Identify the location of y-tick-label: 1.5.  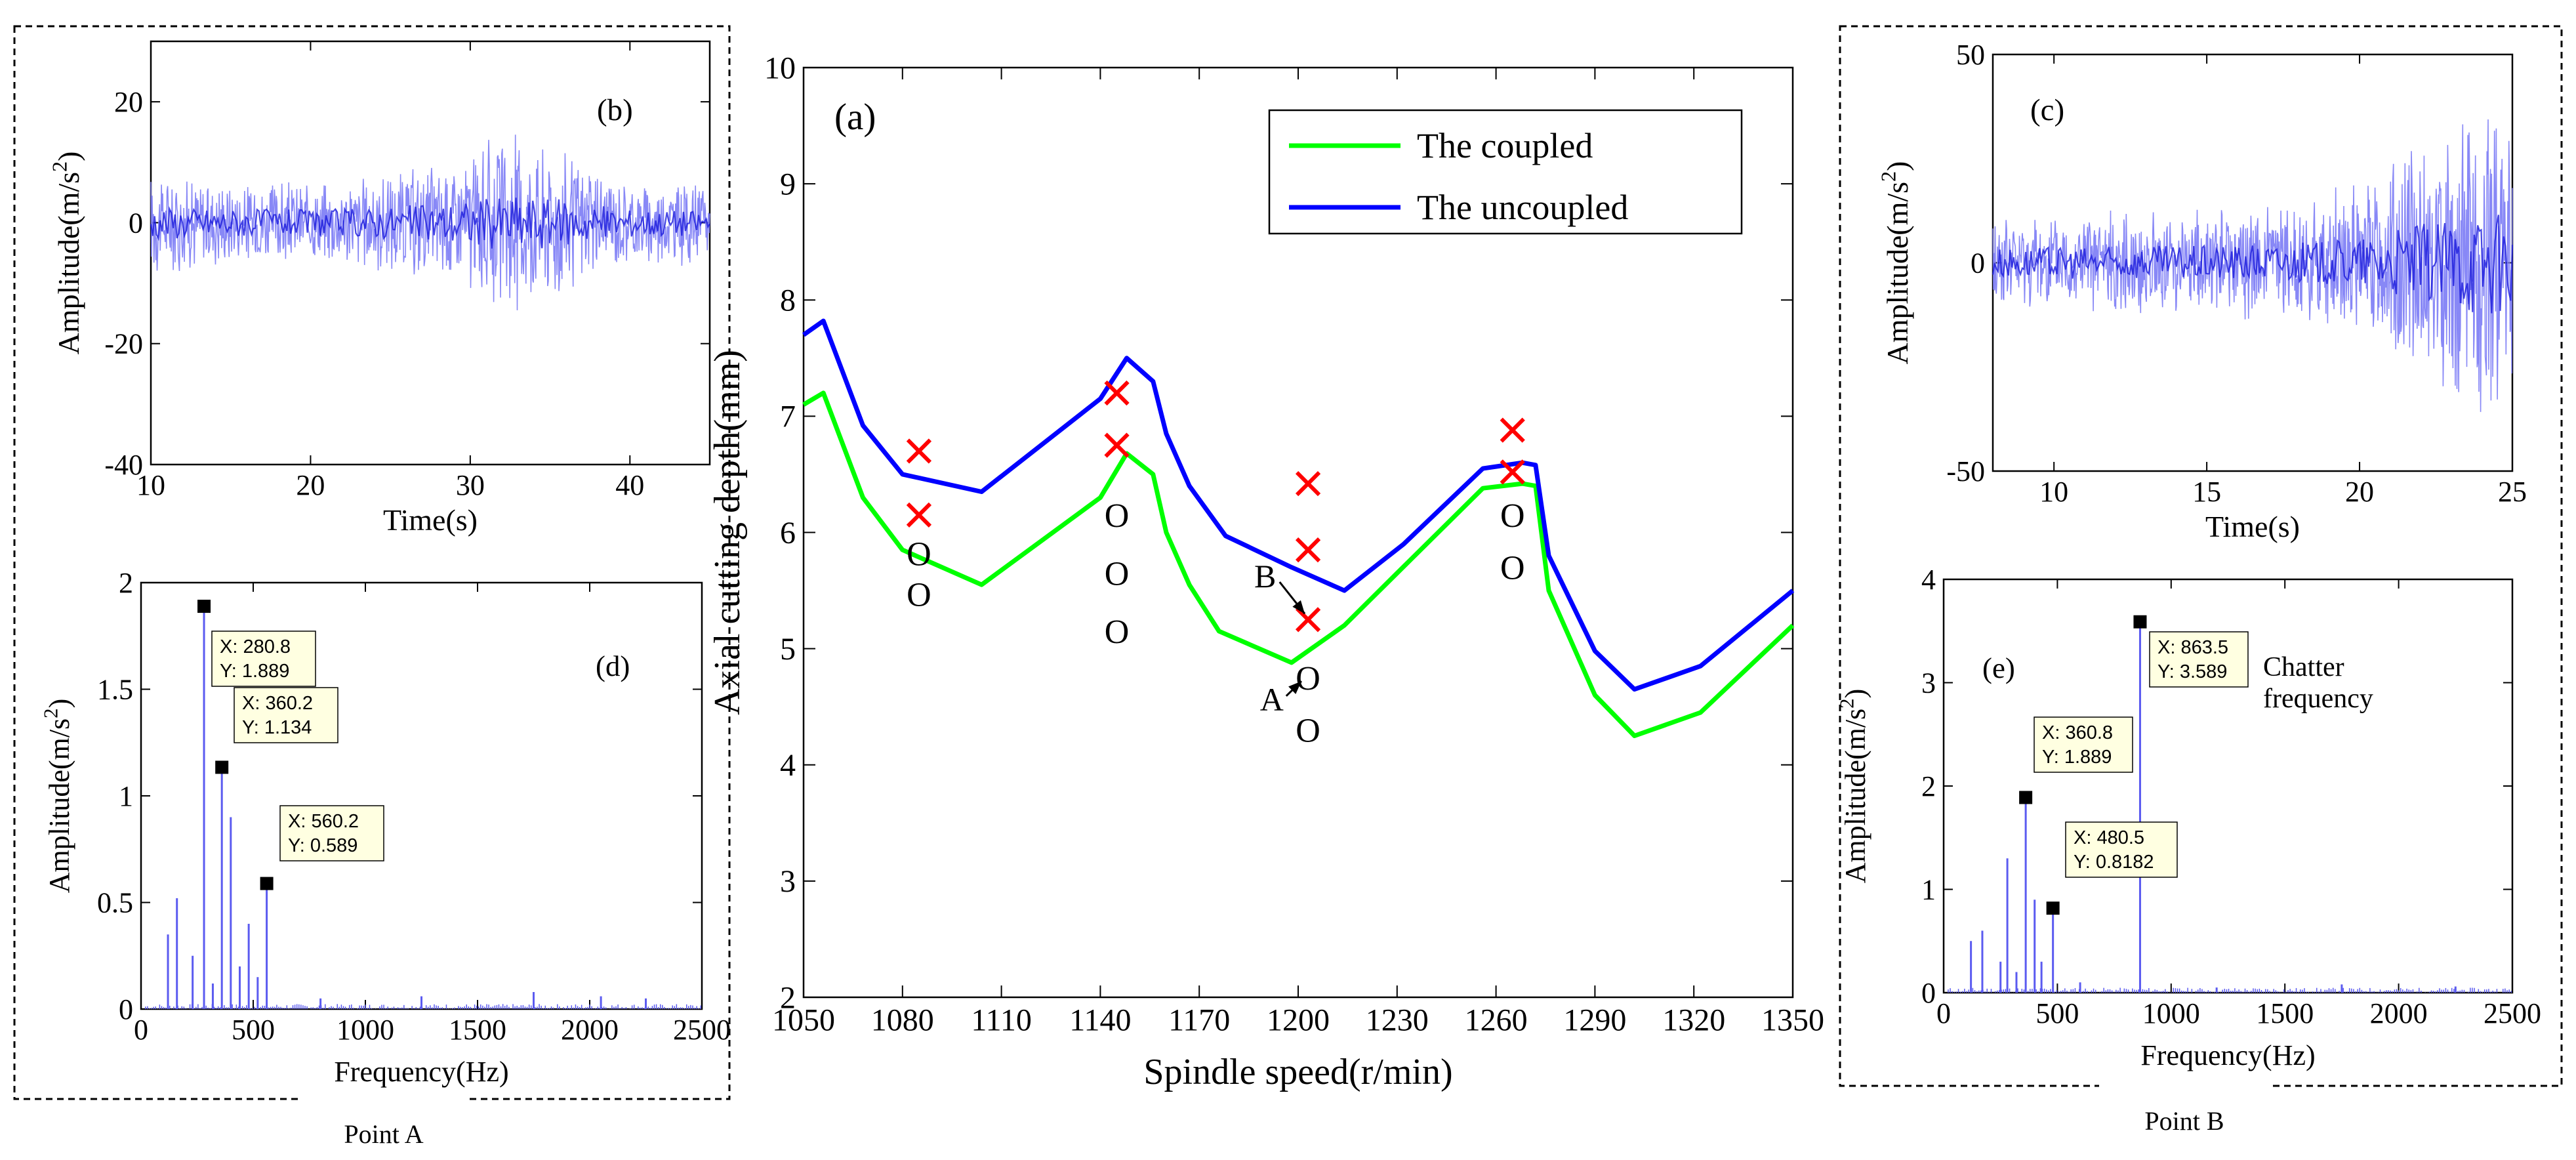
(115, 689).